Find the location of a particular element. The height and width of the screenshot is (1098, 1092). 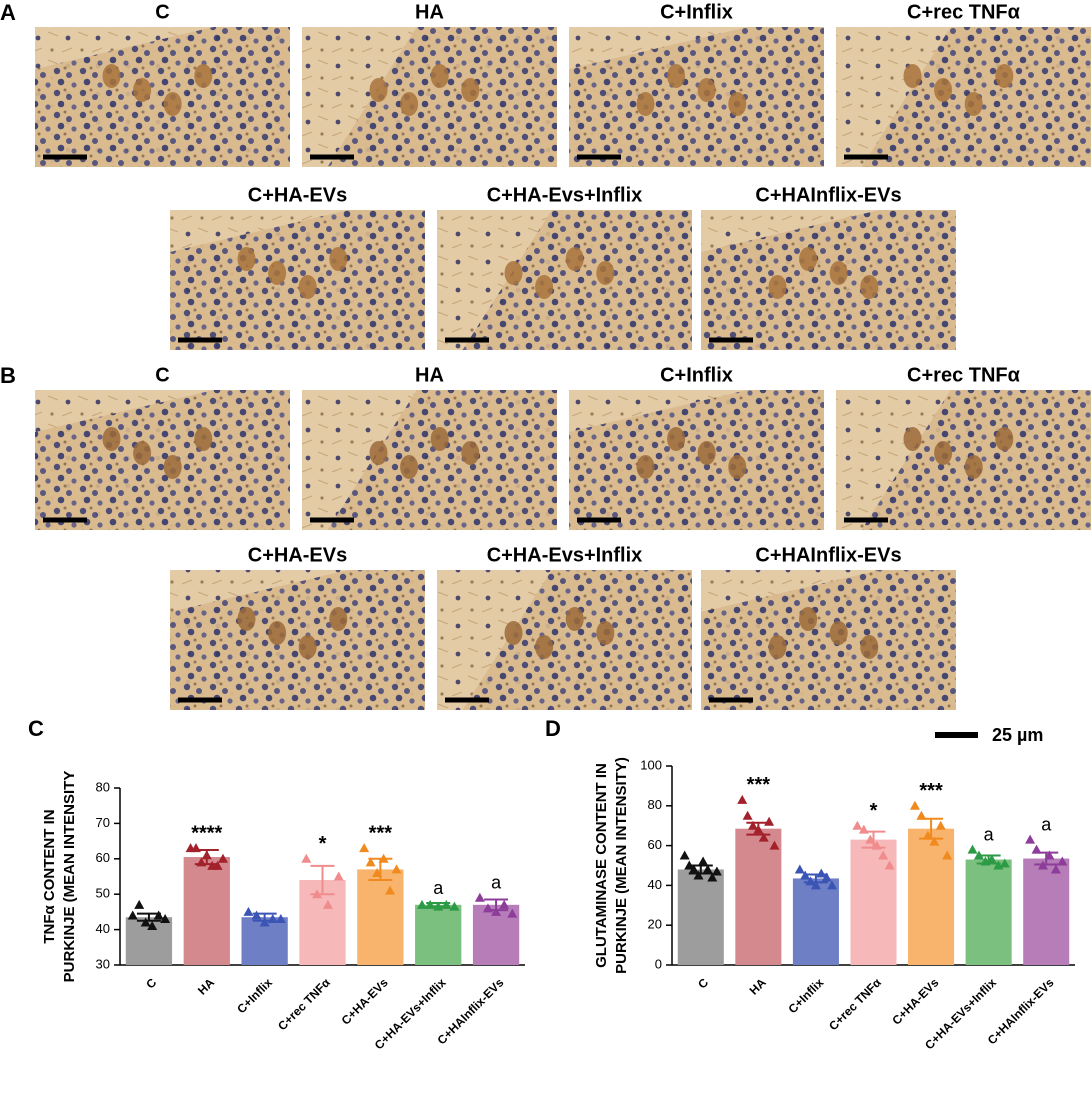

panel-label: B is located at coordinates (8, 375).